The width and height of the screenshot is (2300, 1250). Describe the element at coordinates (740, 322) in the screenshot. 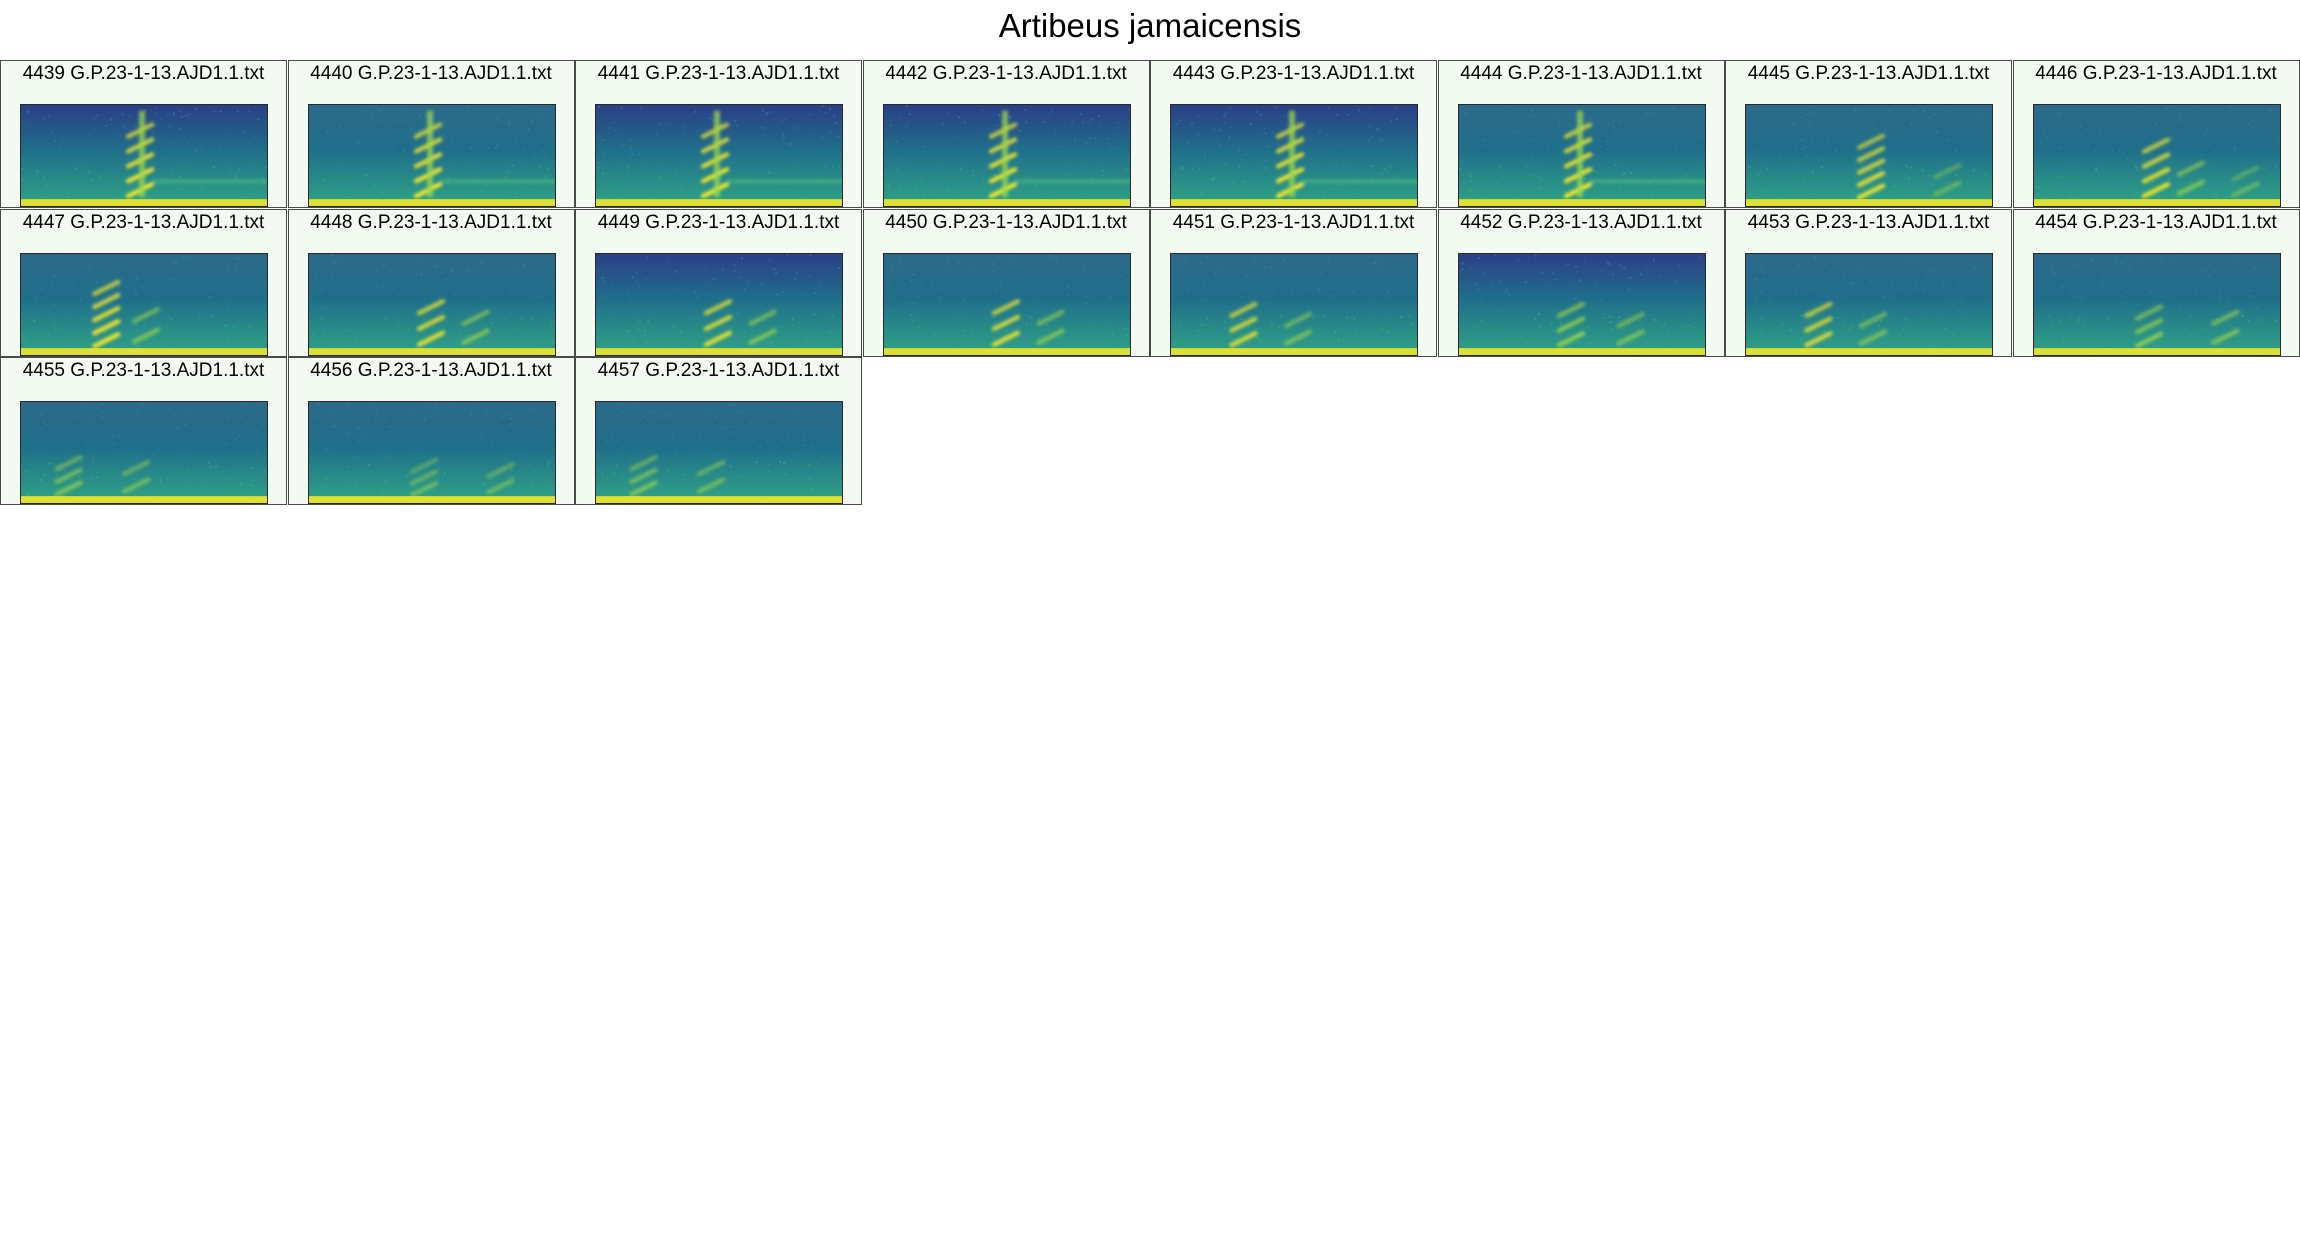

I see `call-strokes` at that location.